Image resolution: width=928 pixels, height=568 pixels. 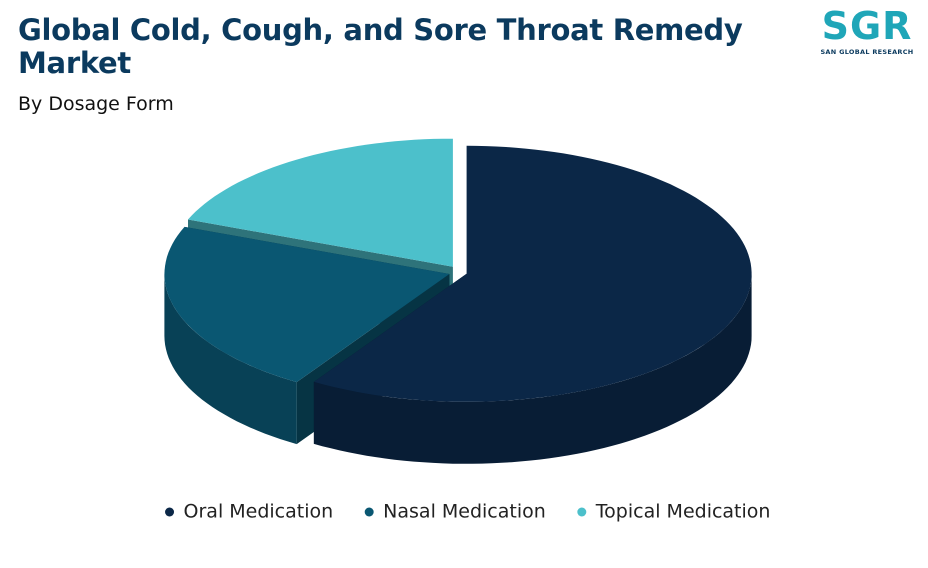 I want to click on legend-label: Oral Medication, so click(x=259, y=512).